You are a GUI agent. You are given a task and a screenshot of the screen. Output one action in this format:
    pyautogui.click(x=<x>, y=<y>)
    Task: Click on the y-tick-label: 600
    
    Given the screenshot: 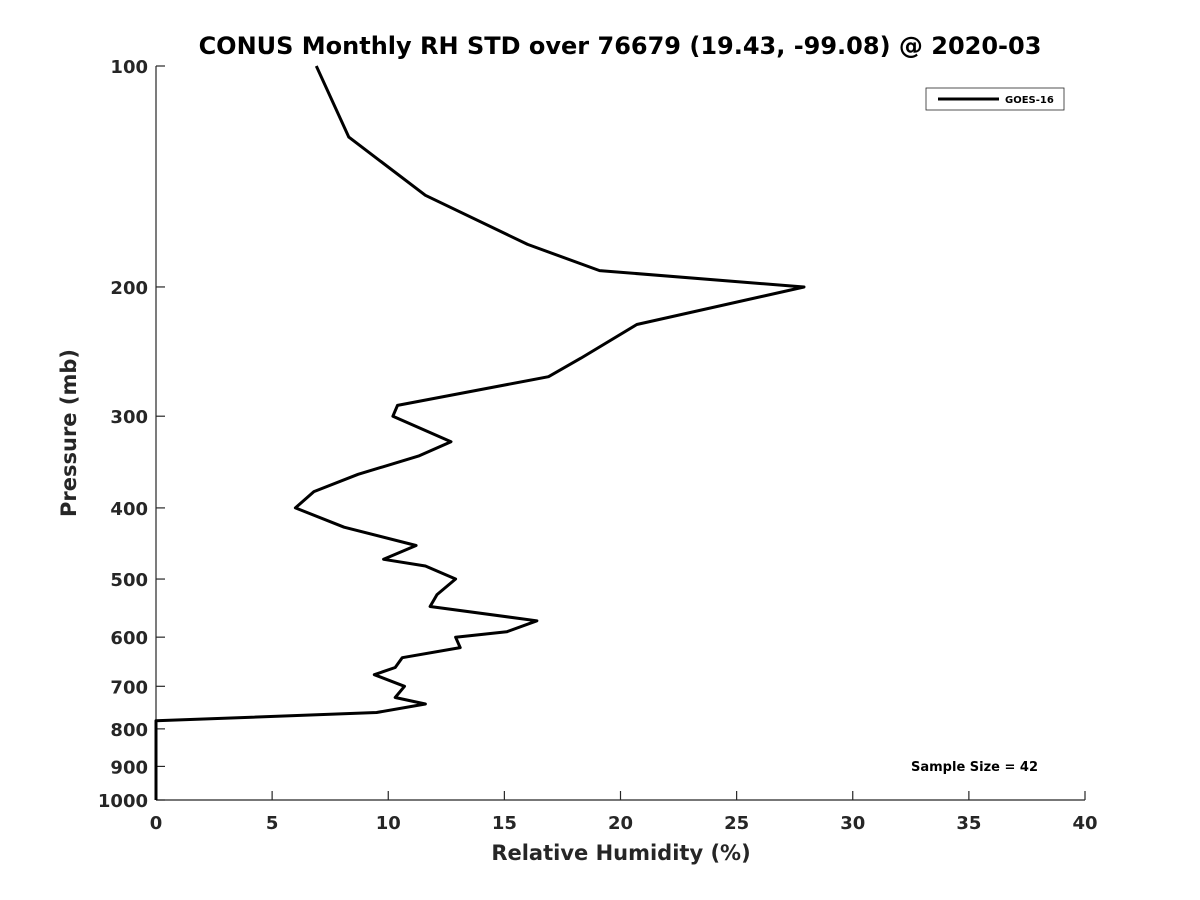 What is the action you would take?
    pyautogui.click(x=129, y=638)
    